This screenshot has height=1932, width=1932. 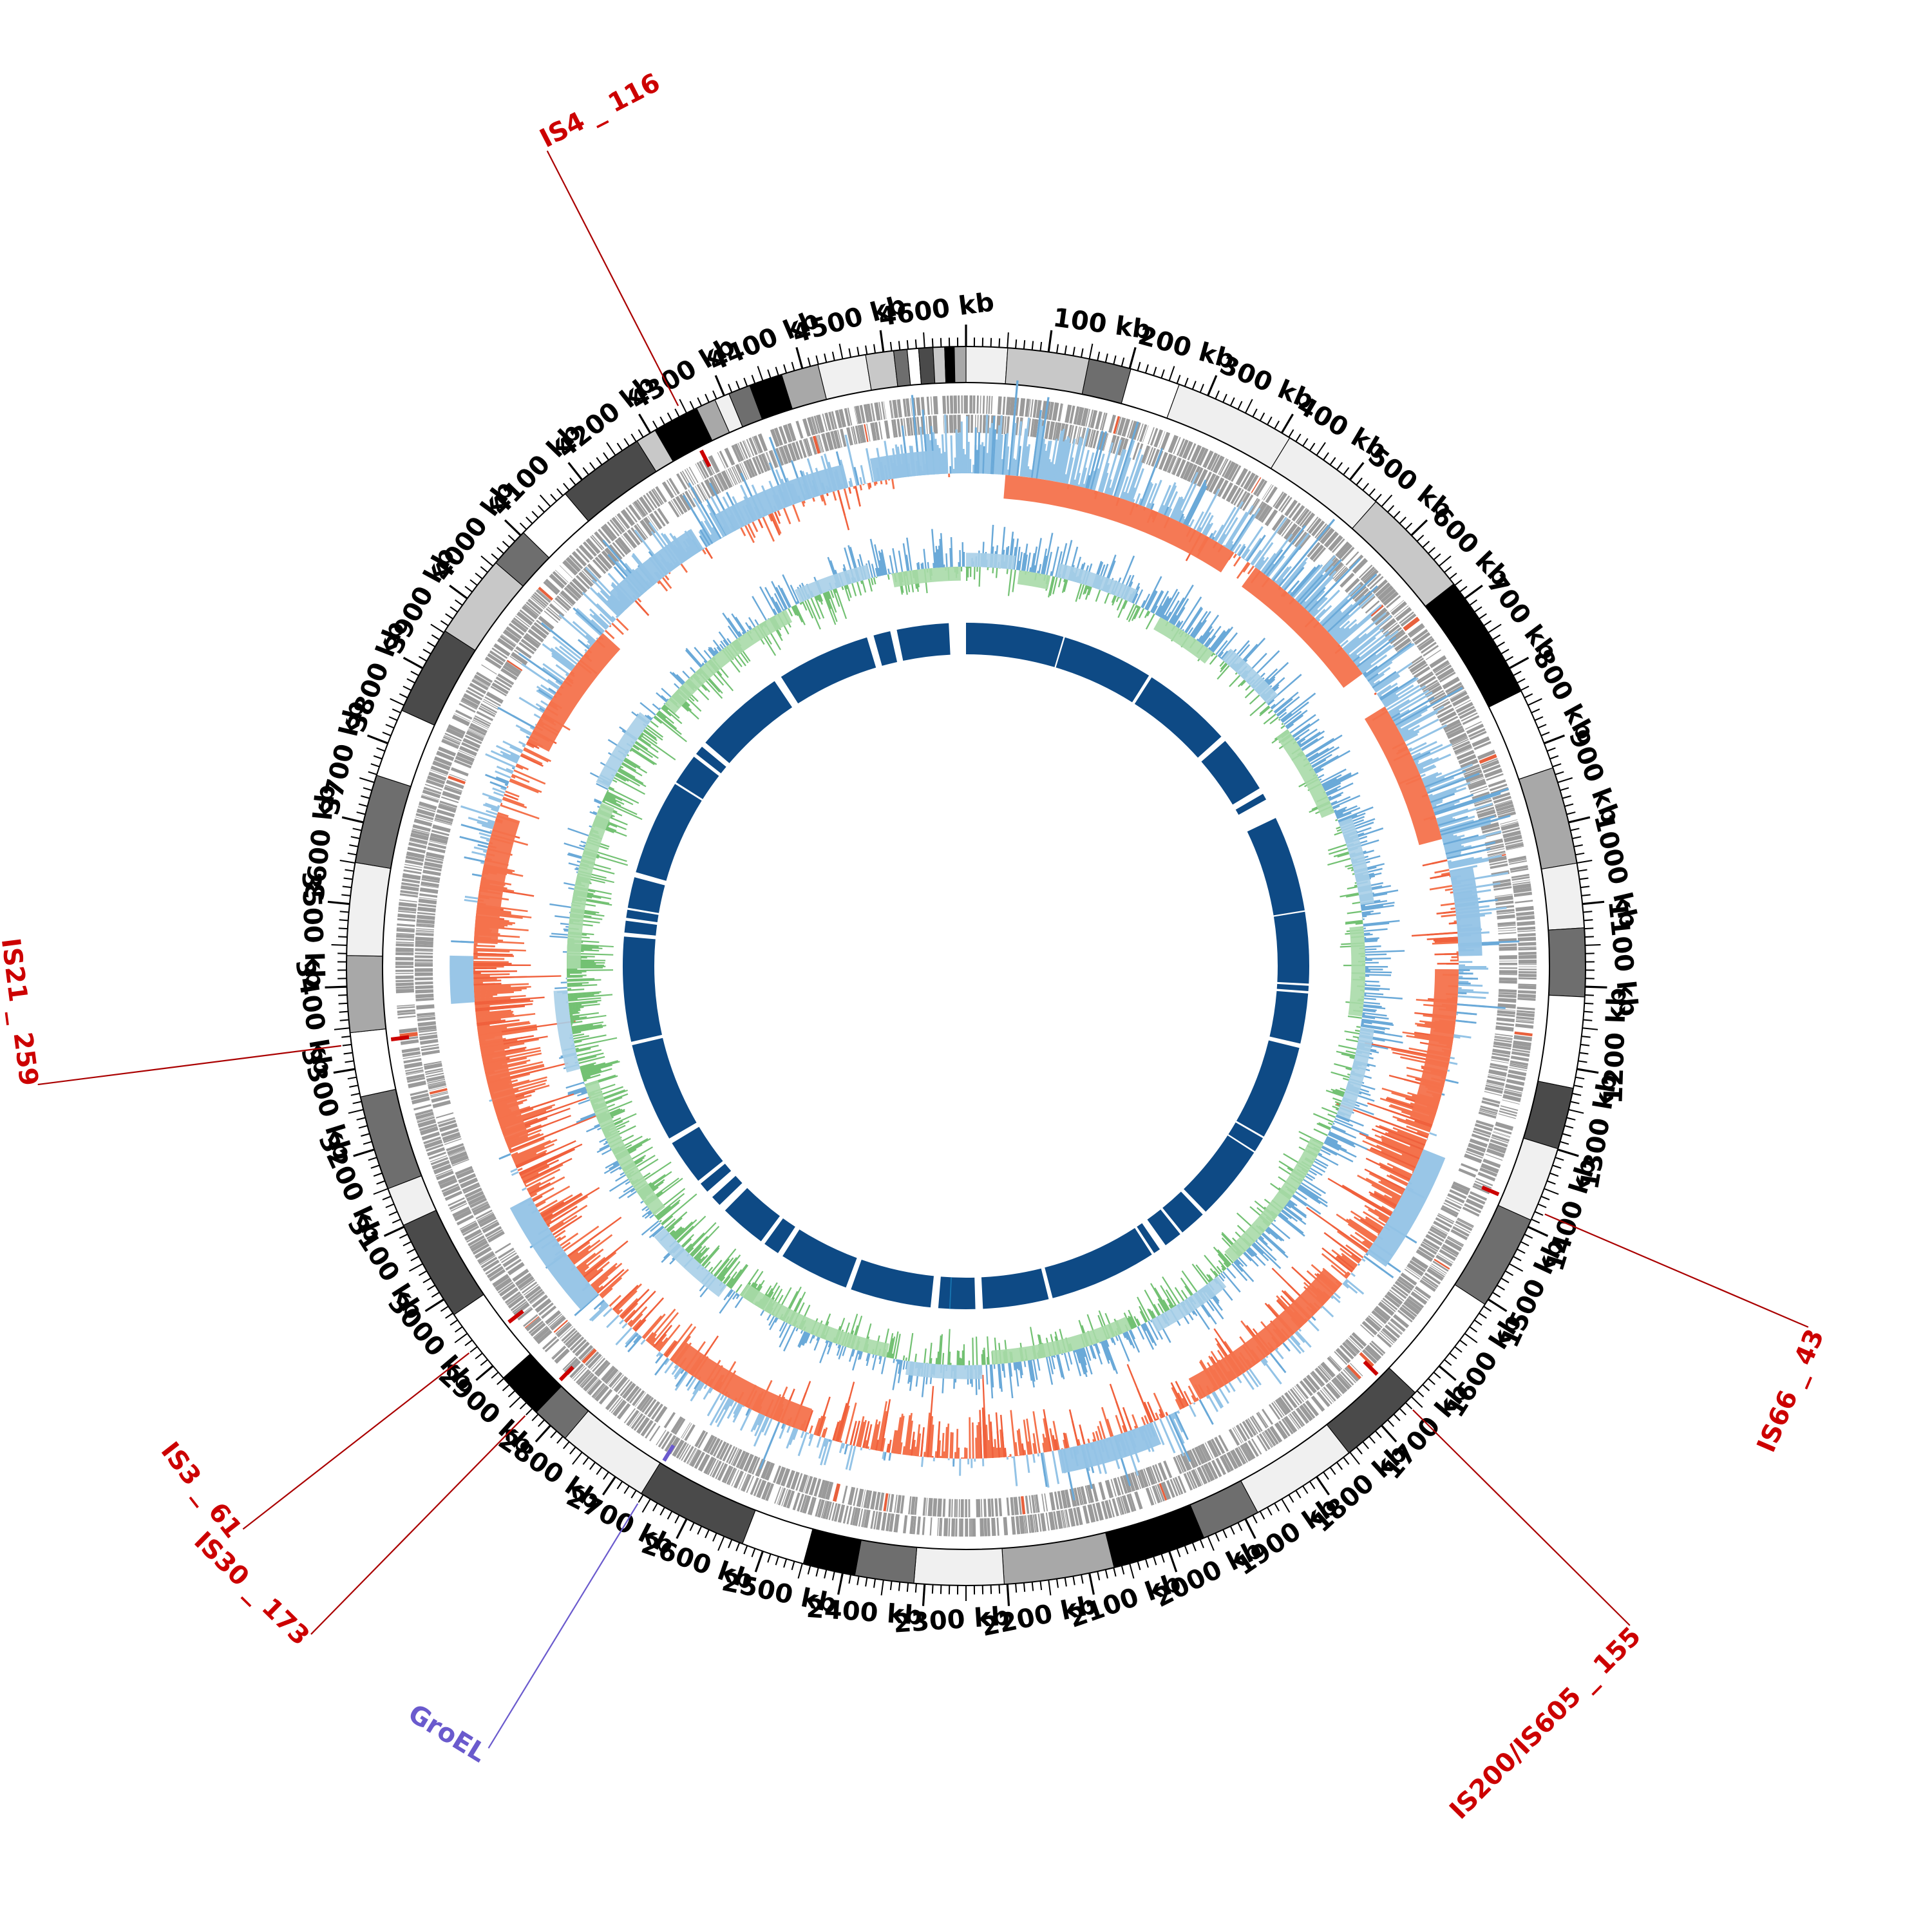 What do you see at coordinates (600, 111) in the screenshot?
I see `feature-label: IS4 _ 116` at bounding box center [600, 111].